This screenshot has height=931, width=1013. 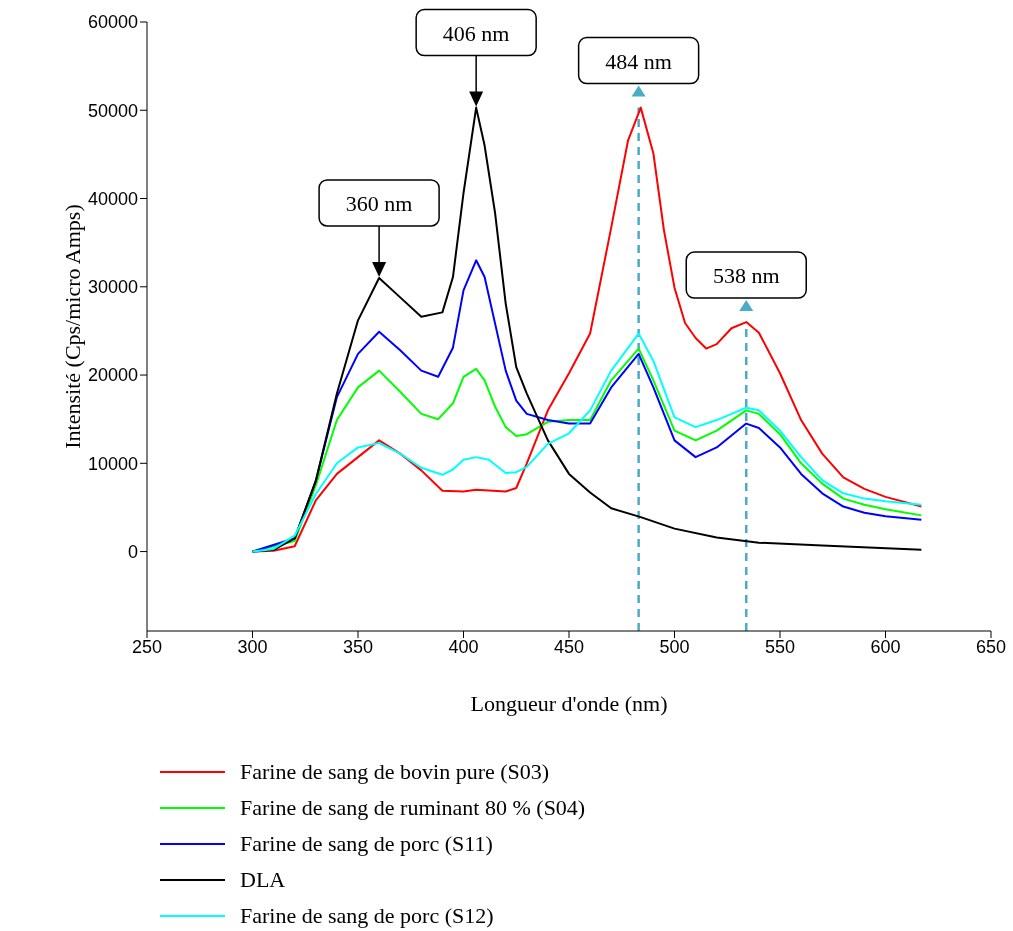 What do you see at coordinates (780, 646) in the screenshot?
I see `x-tick-label: 550` at bounding box center [780, 646].